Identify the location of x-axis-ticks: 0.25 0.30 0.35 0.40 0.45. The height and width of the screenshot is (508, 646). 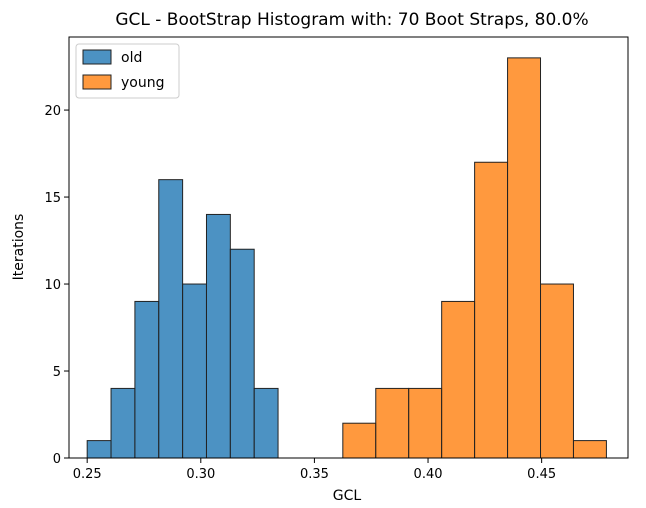
(314, 470).